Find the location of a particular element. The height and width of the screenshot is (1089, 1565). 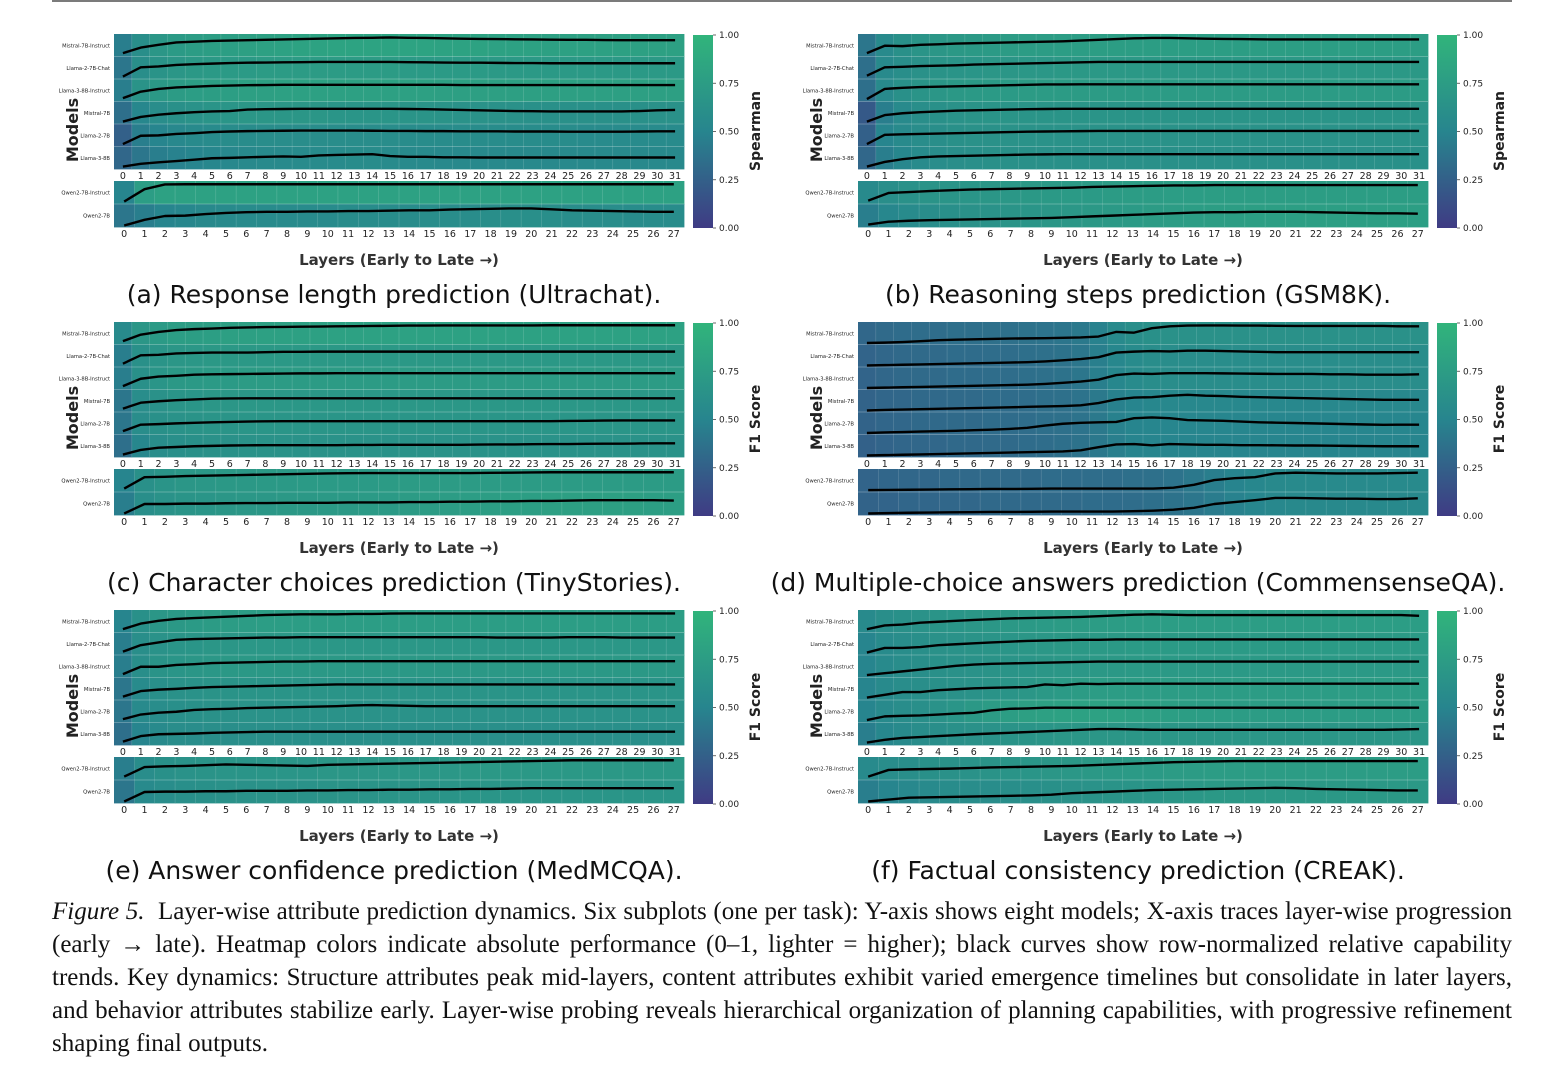

model-label: Llama-3-8B-Instruct is located at coordinates (84, 667).